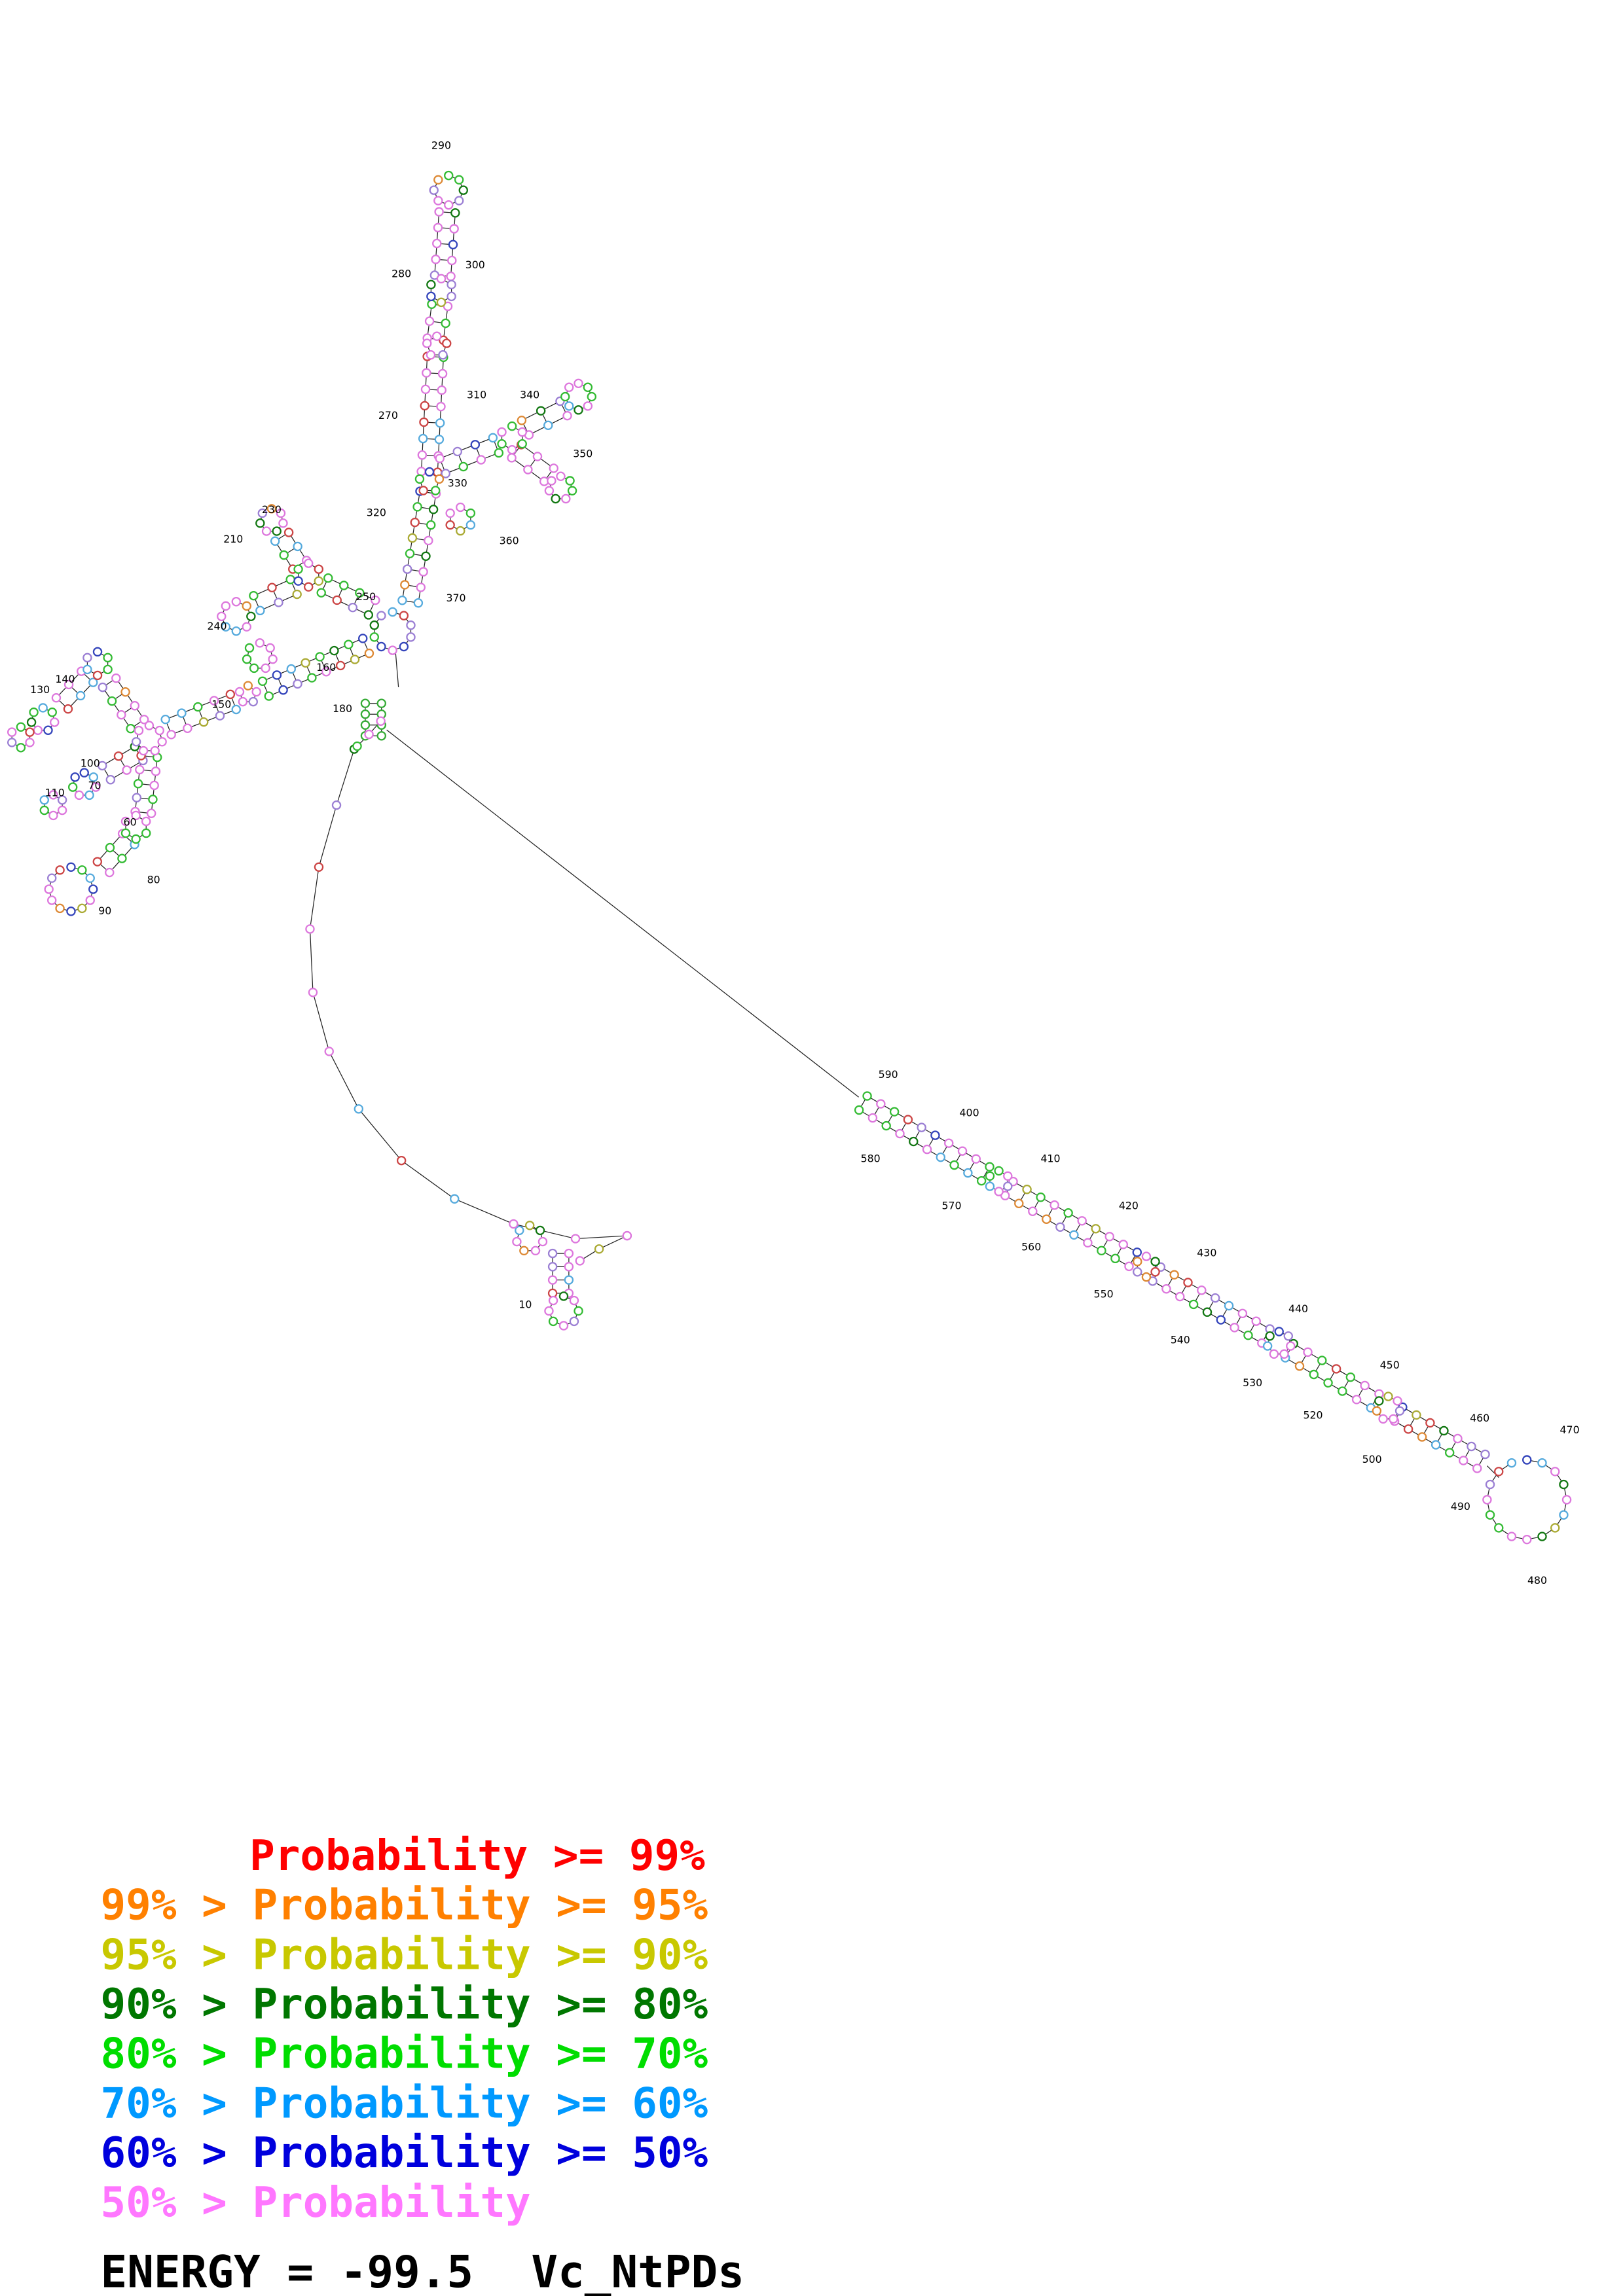  Describe the element at coordinates (65, 679) in the screenshot. I see `position-label: 140` at that location.